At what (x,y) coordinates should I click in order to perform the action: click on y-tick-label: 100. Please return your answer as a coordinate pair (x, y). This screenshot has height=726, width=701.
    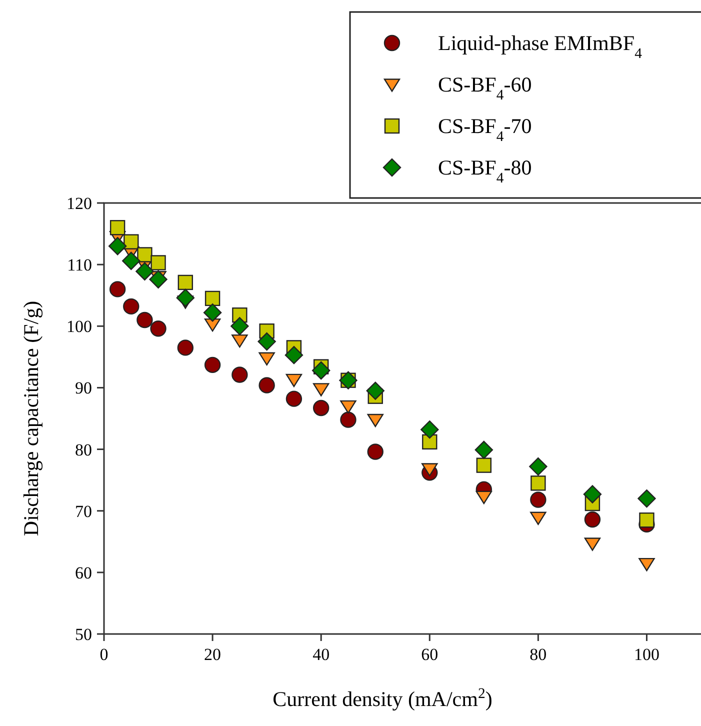
    Looking at the image, I should click on (79, 326).